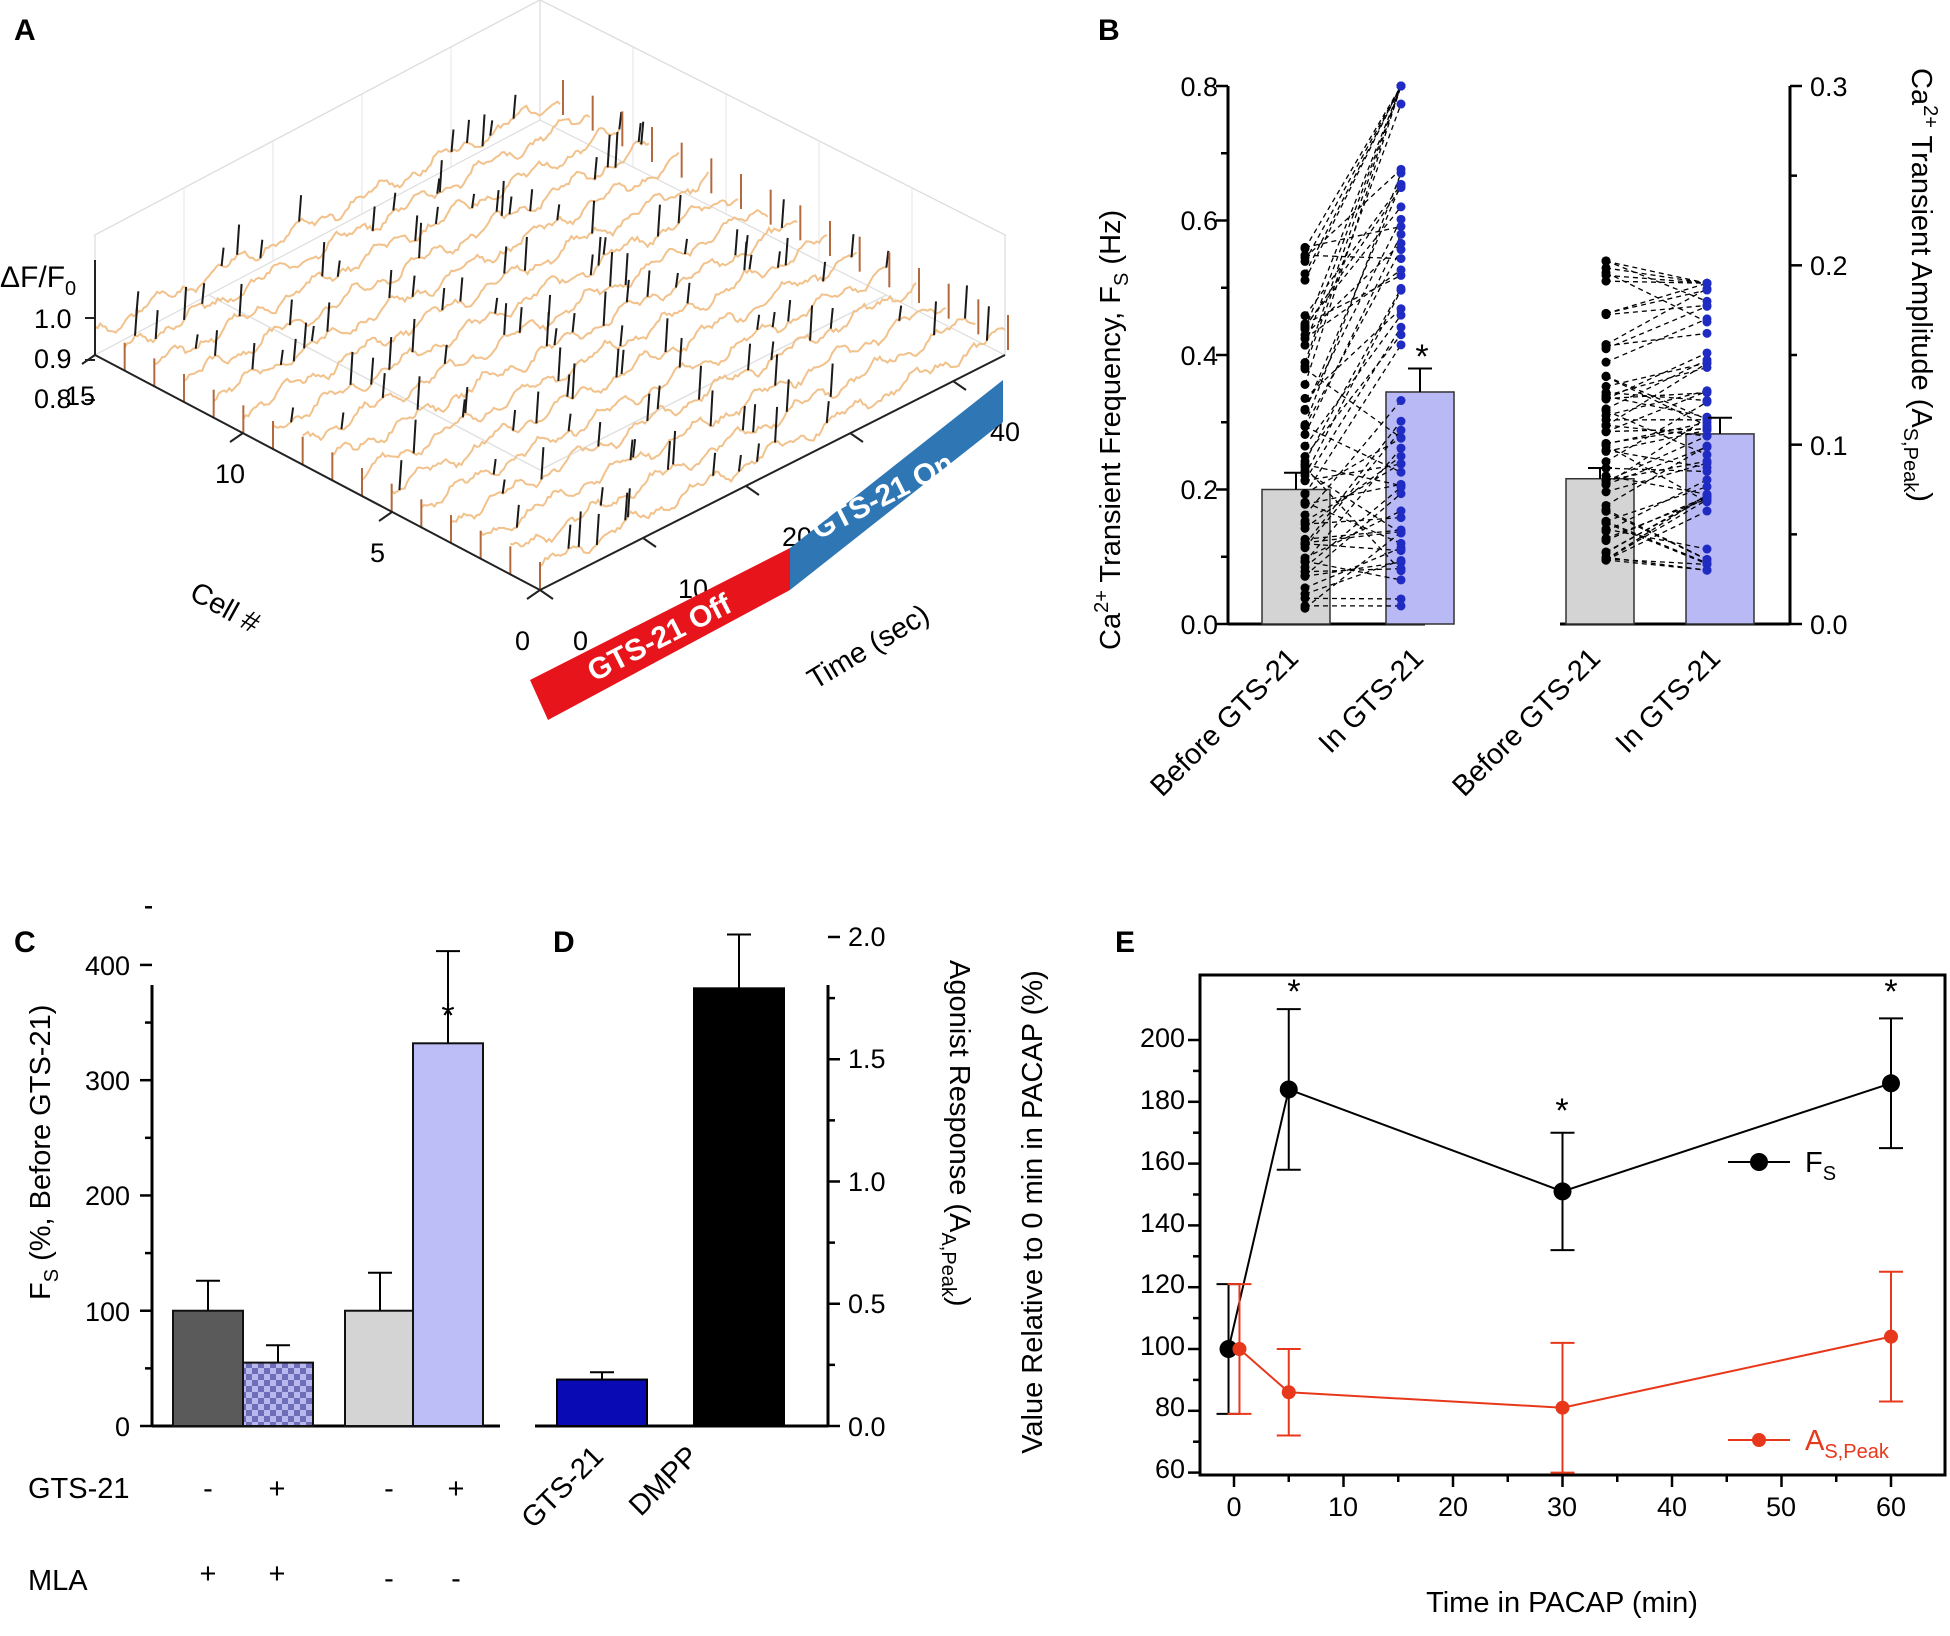 This screenshot has width=1950, height=1636. Describe the element at coordinates (1829, 446) in the screenshot. I see `panel-b-rytick-1: 0.1` at that location.